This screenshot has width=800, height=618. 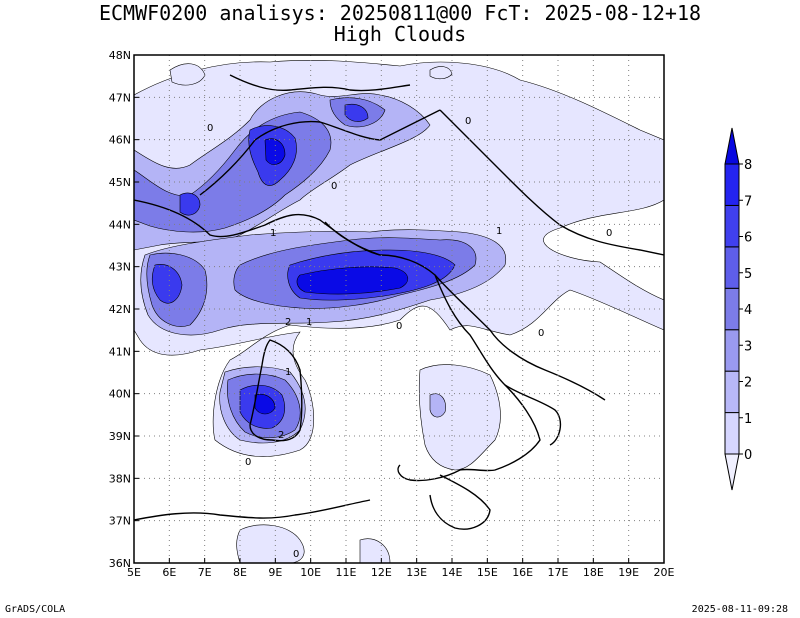 What do you see at coordinates (120, 224) in the screenshot?
I see `lat-tick-label: 44N` at bounding box center [120, 224].